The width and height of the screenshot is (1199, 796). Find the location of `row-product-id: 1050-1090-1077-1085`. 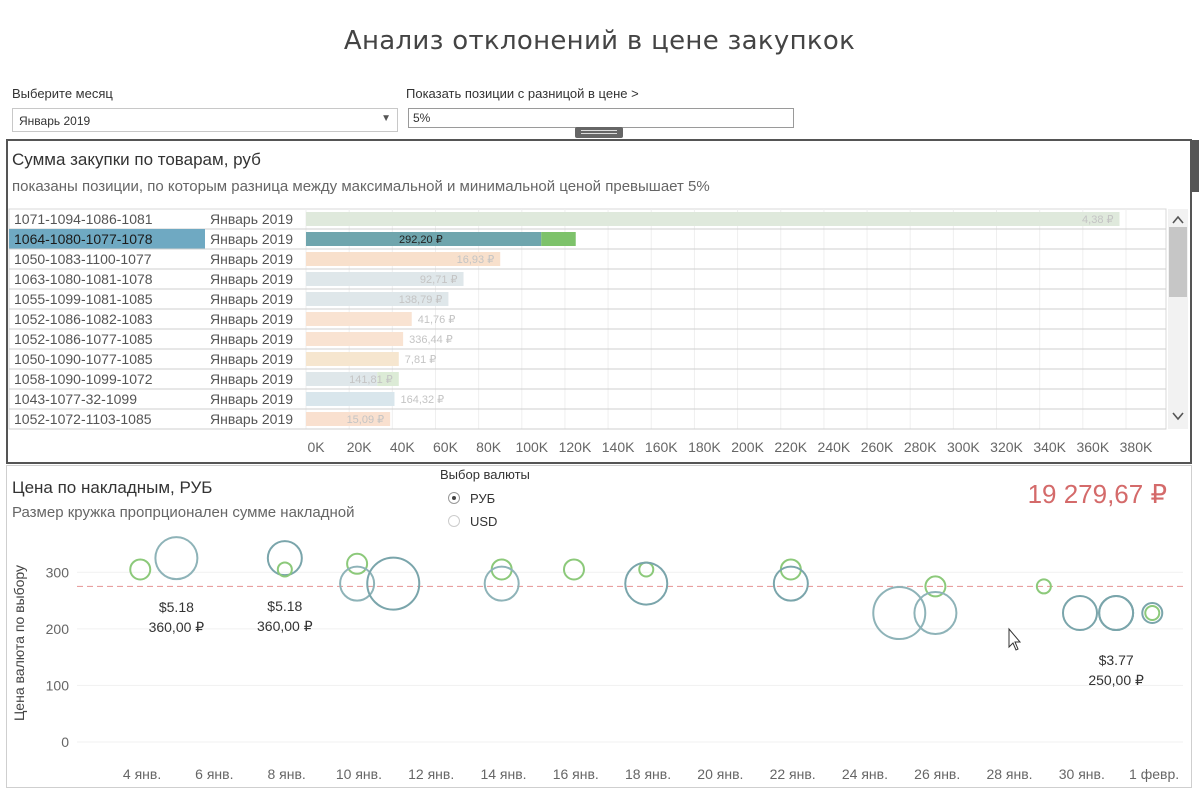

row-product-id: 1050-1090-1077-1085 is located at coordinates (83, 359).